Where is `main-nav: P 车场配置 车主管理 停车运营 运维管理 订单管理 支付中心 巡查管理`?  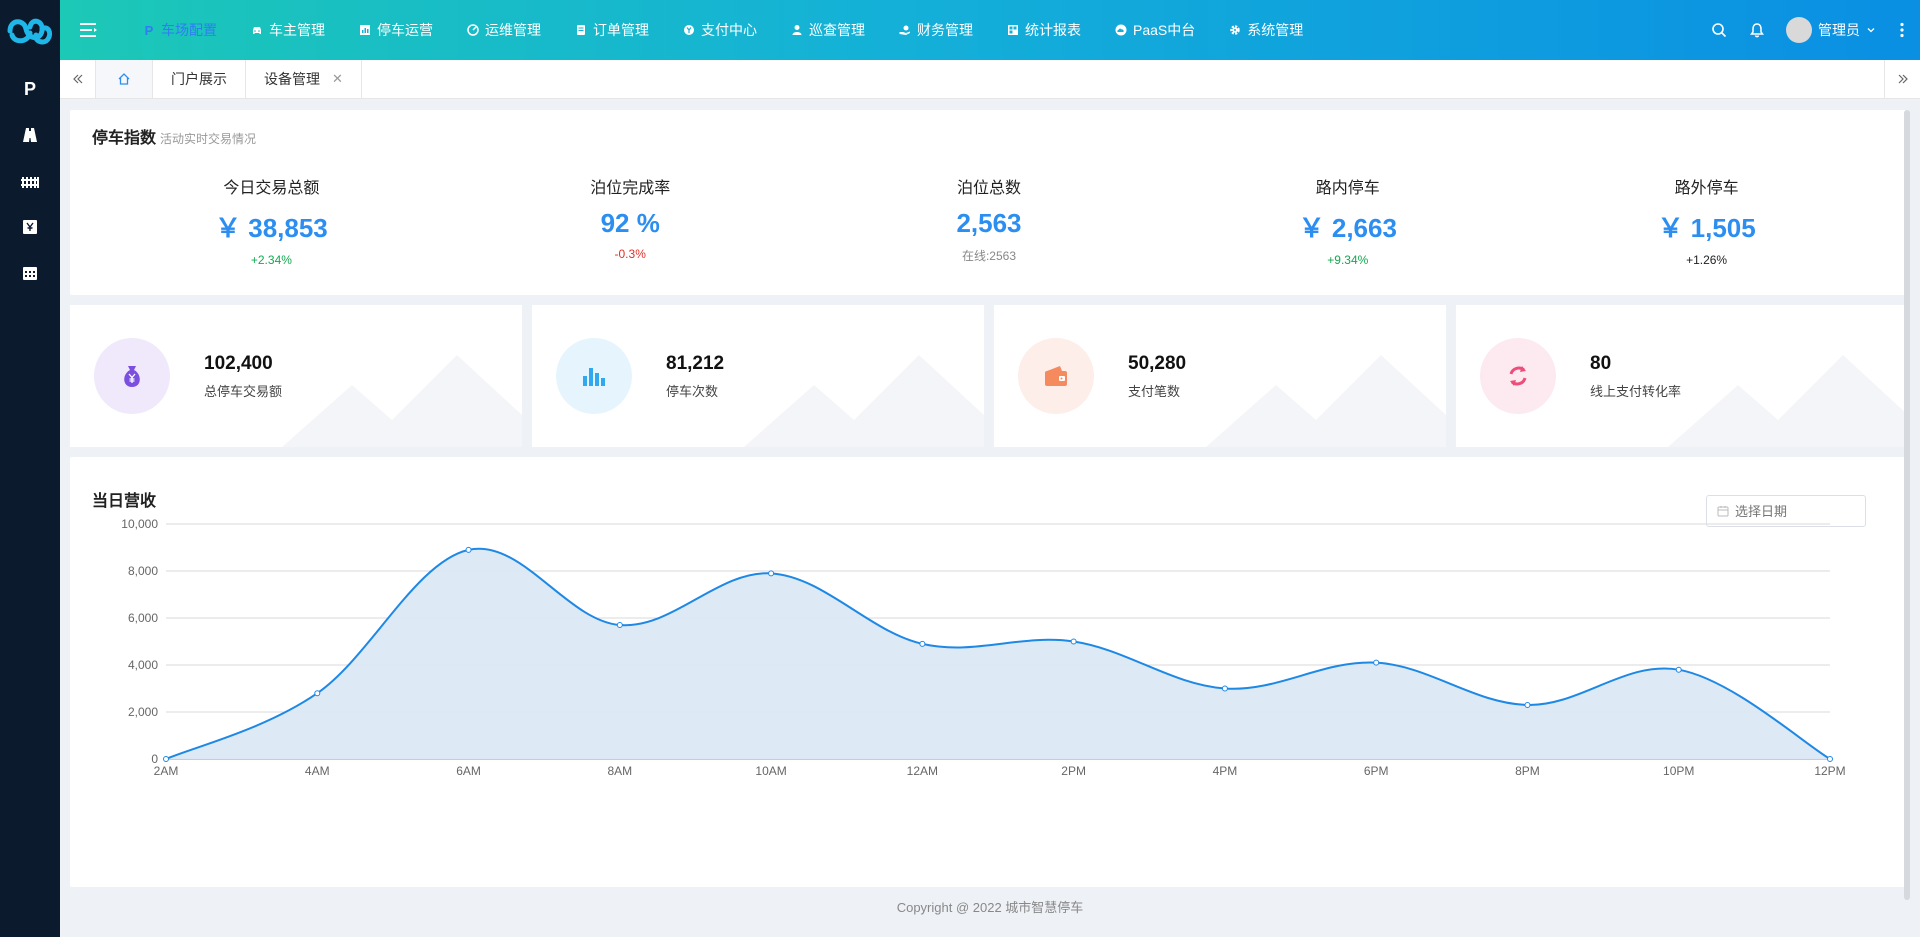
main-nav: P 车场配置 车主管理 停车运营 运维管理 订单管理 支付中心 巡查管理 is located at coordinates (723, 30).